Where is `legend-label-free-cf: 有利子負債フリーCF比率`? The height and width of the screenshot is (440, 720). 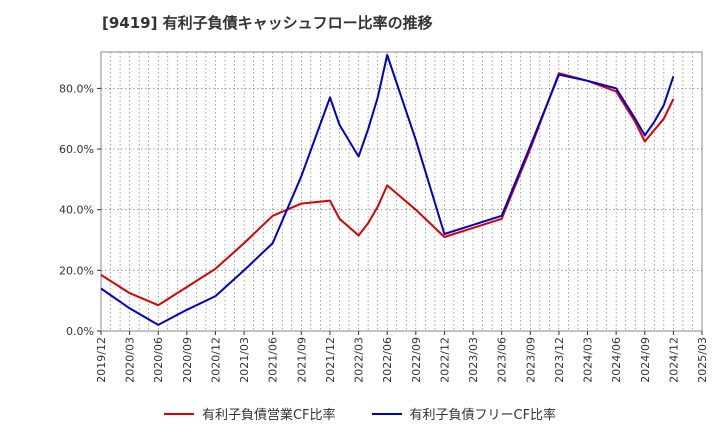 legend-label-free-cf: 有利子負債フリーCF比率 is located at coordinates (483, 415).